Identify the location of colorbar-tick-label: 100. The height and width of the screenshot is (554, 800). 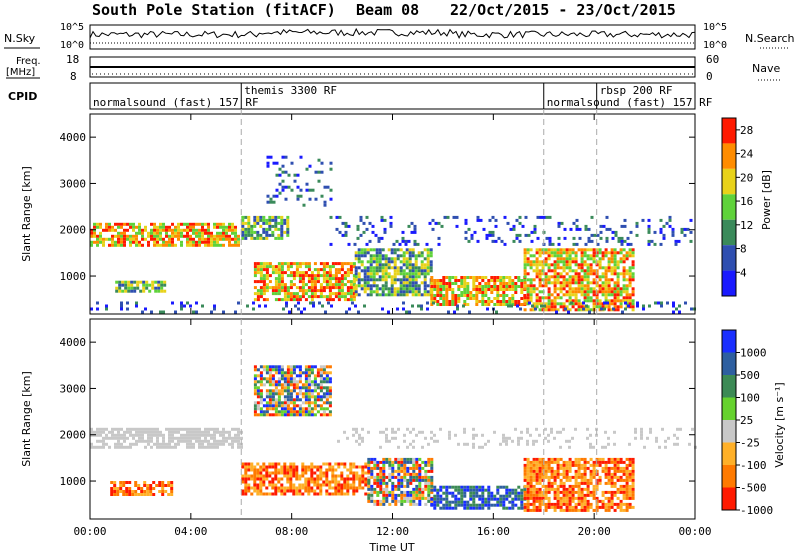
(750, 398).